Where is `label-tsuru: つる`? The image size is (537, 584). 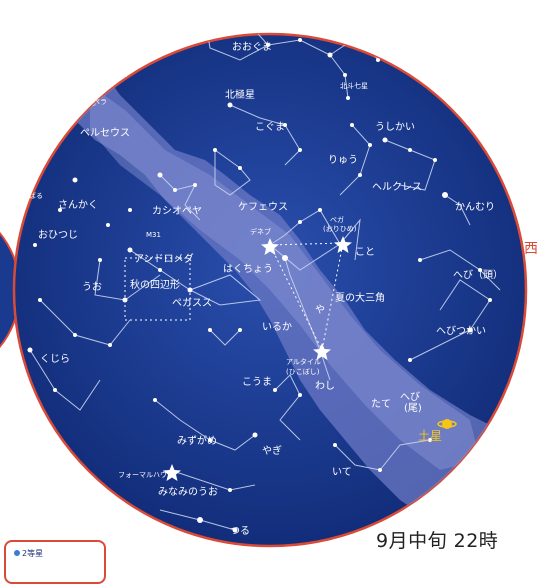 label-tsuru: つる is located at coordinates (240, 531).